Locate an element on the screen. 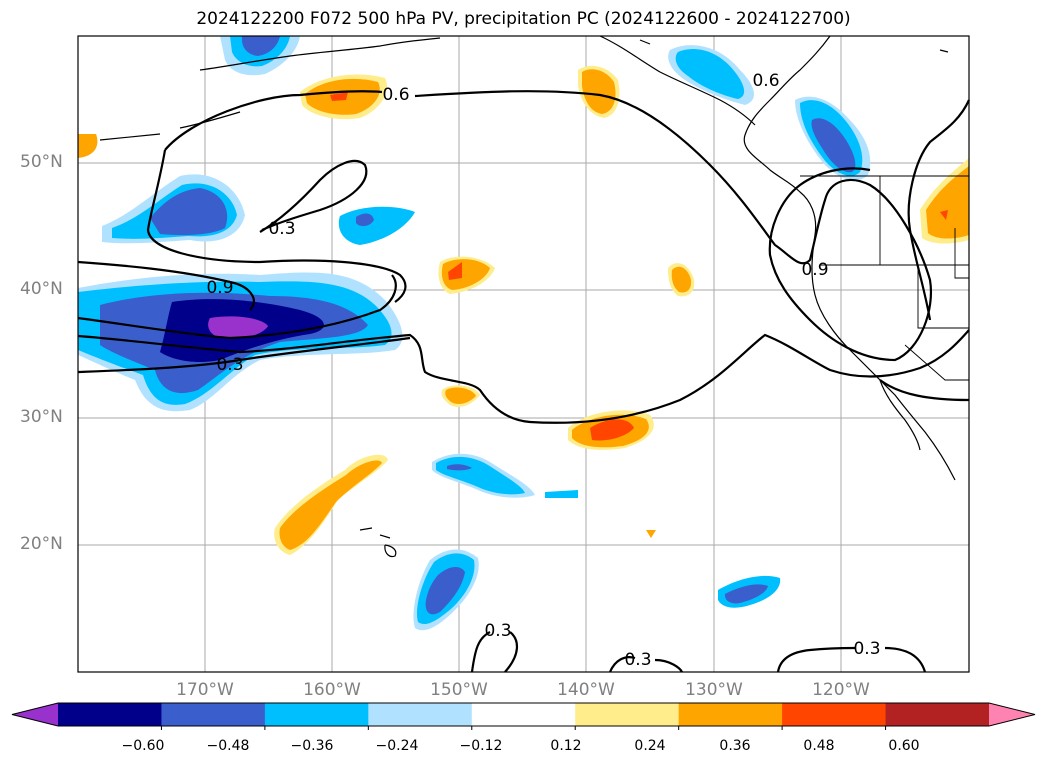  colorbar-tick-label: −0.36 is located at coordinates (312, 746).